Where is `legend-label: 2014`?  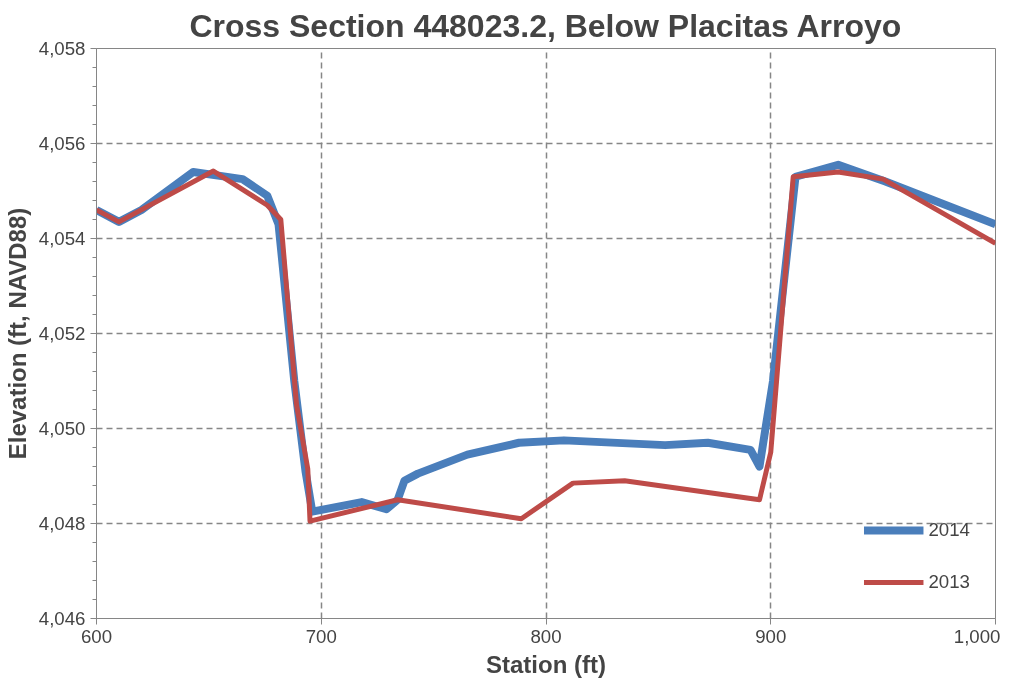 legend-label: 2014 is located at coordinates (949, 530).